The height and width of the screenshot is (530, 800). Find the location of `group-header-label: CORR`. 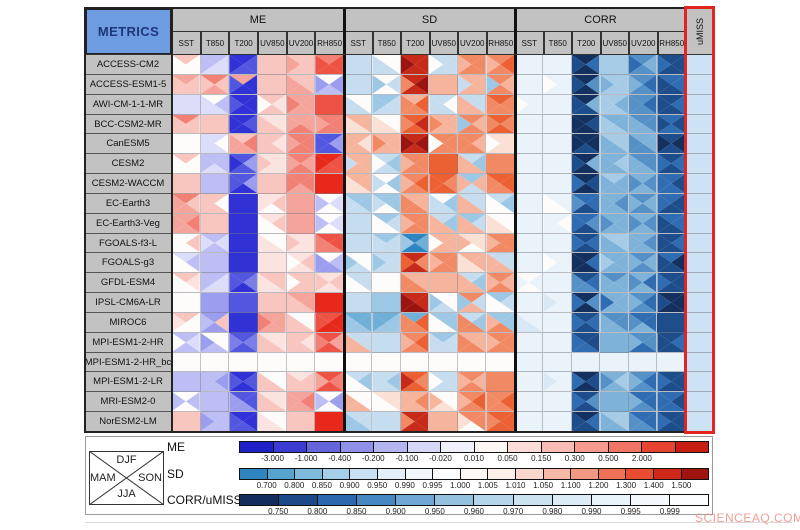

group-header-label: CORR is located at coordinates (600, 20).